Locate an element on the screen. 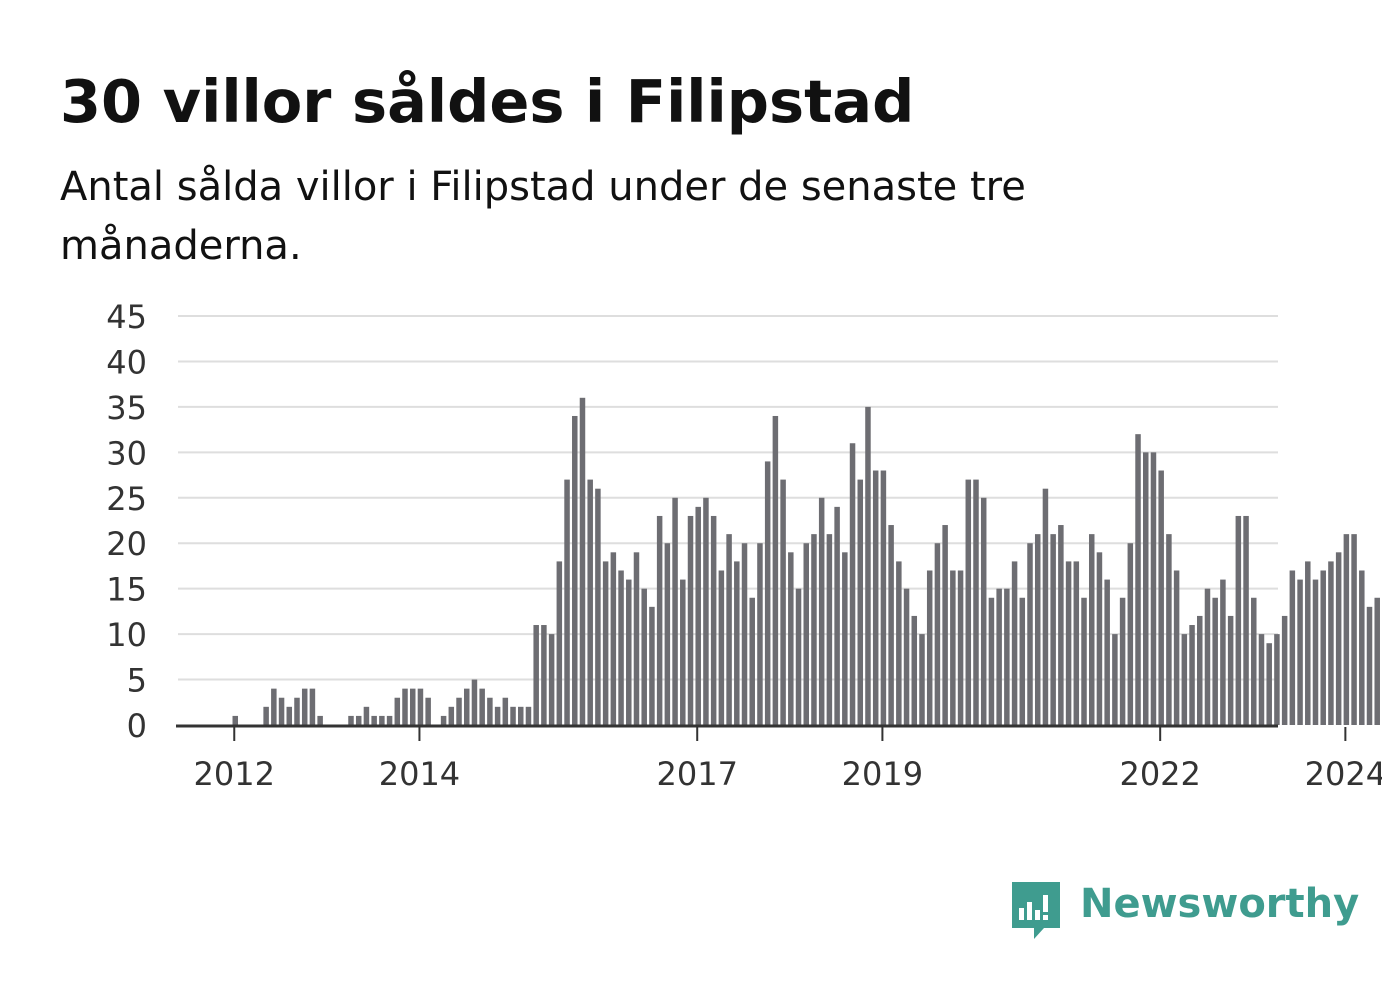 This screenshot has height=999, width=1382. x-axis is located at coordinates (761, 732).